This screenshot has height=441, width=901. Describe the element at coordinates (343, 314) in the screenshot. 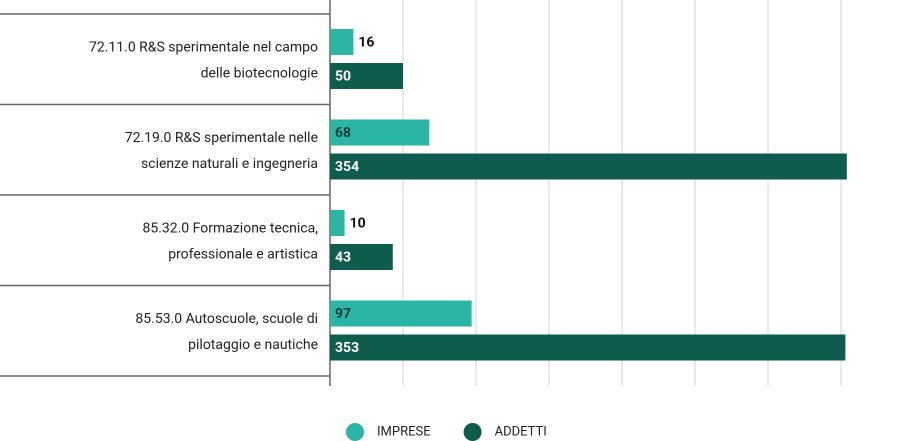

I see `value-label: 97` at that location.